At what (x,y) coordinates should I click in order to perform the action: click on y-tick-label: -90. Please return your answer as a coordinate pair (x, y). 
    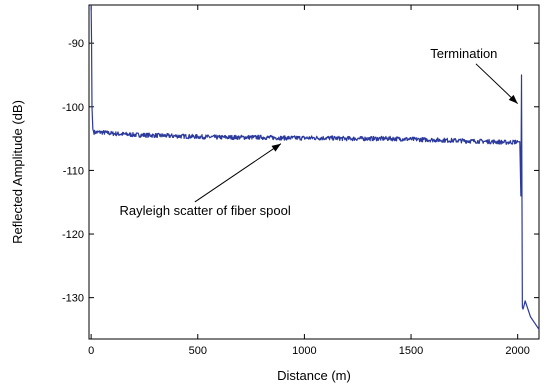
    Looking at the image, I should click on (76, 44).